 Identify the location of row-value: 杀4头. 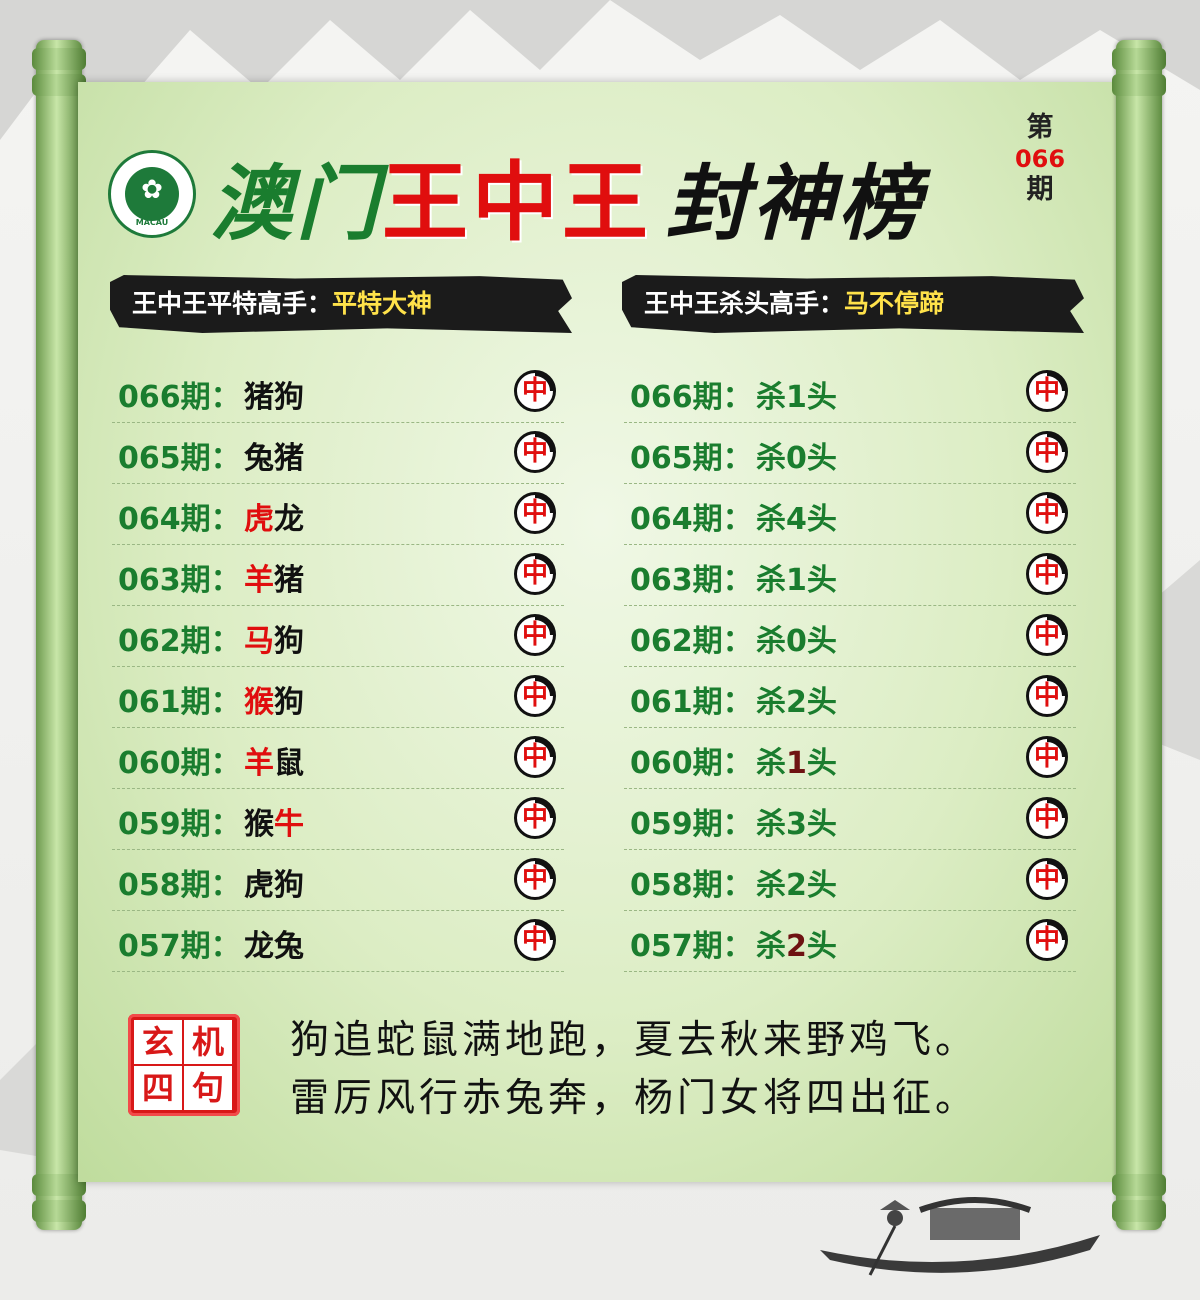
(796, 519).